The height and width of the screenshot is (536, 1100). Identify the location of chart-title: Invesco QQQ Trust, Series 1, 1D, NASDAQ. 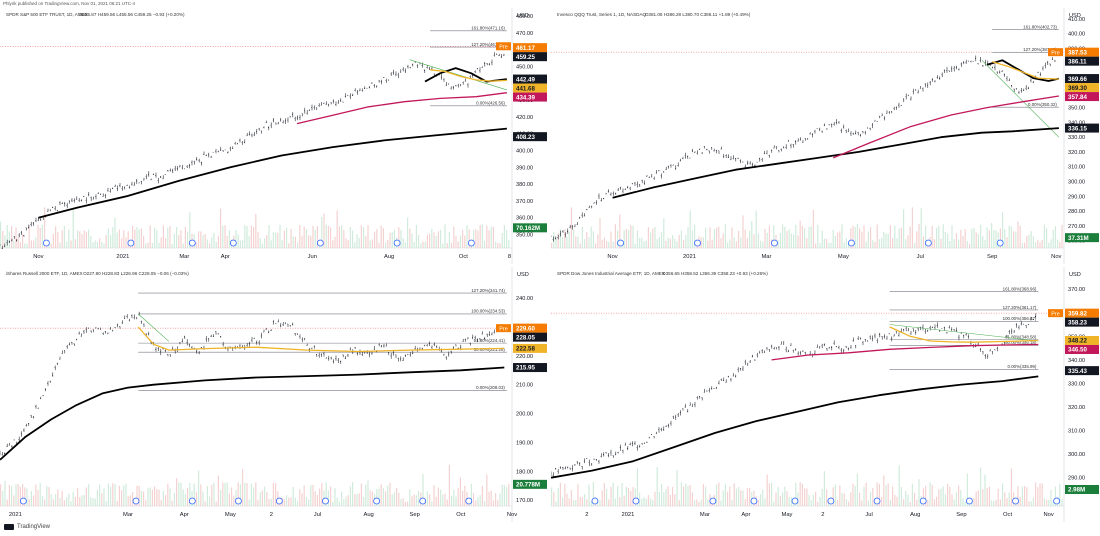
(602, 14).